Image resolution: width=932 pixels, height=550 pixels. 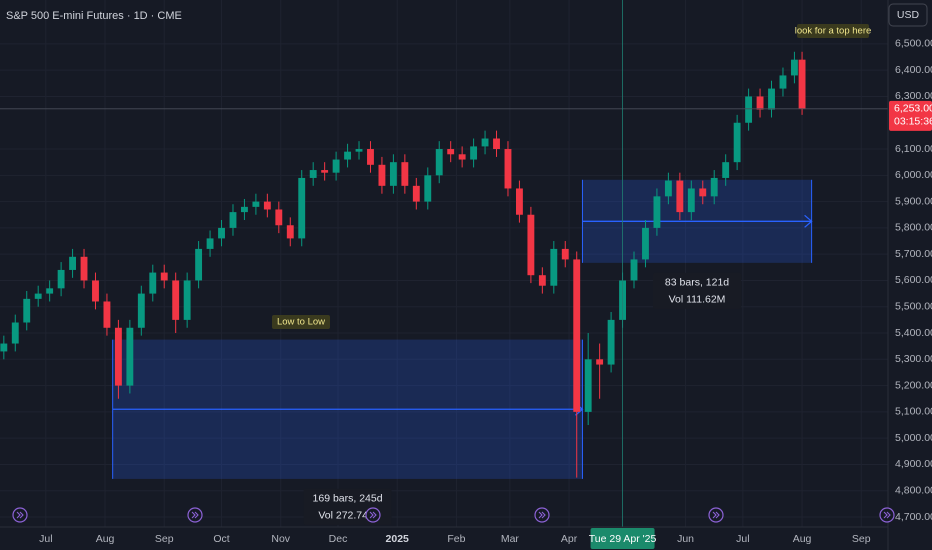 I want to click on last-price-label: 6,253.00, so click(x=913, y=109).